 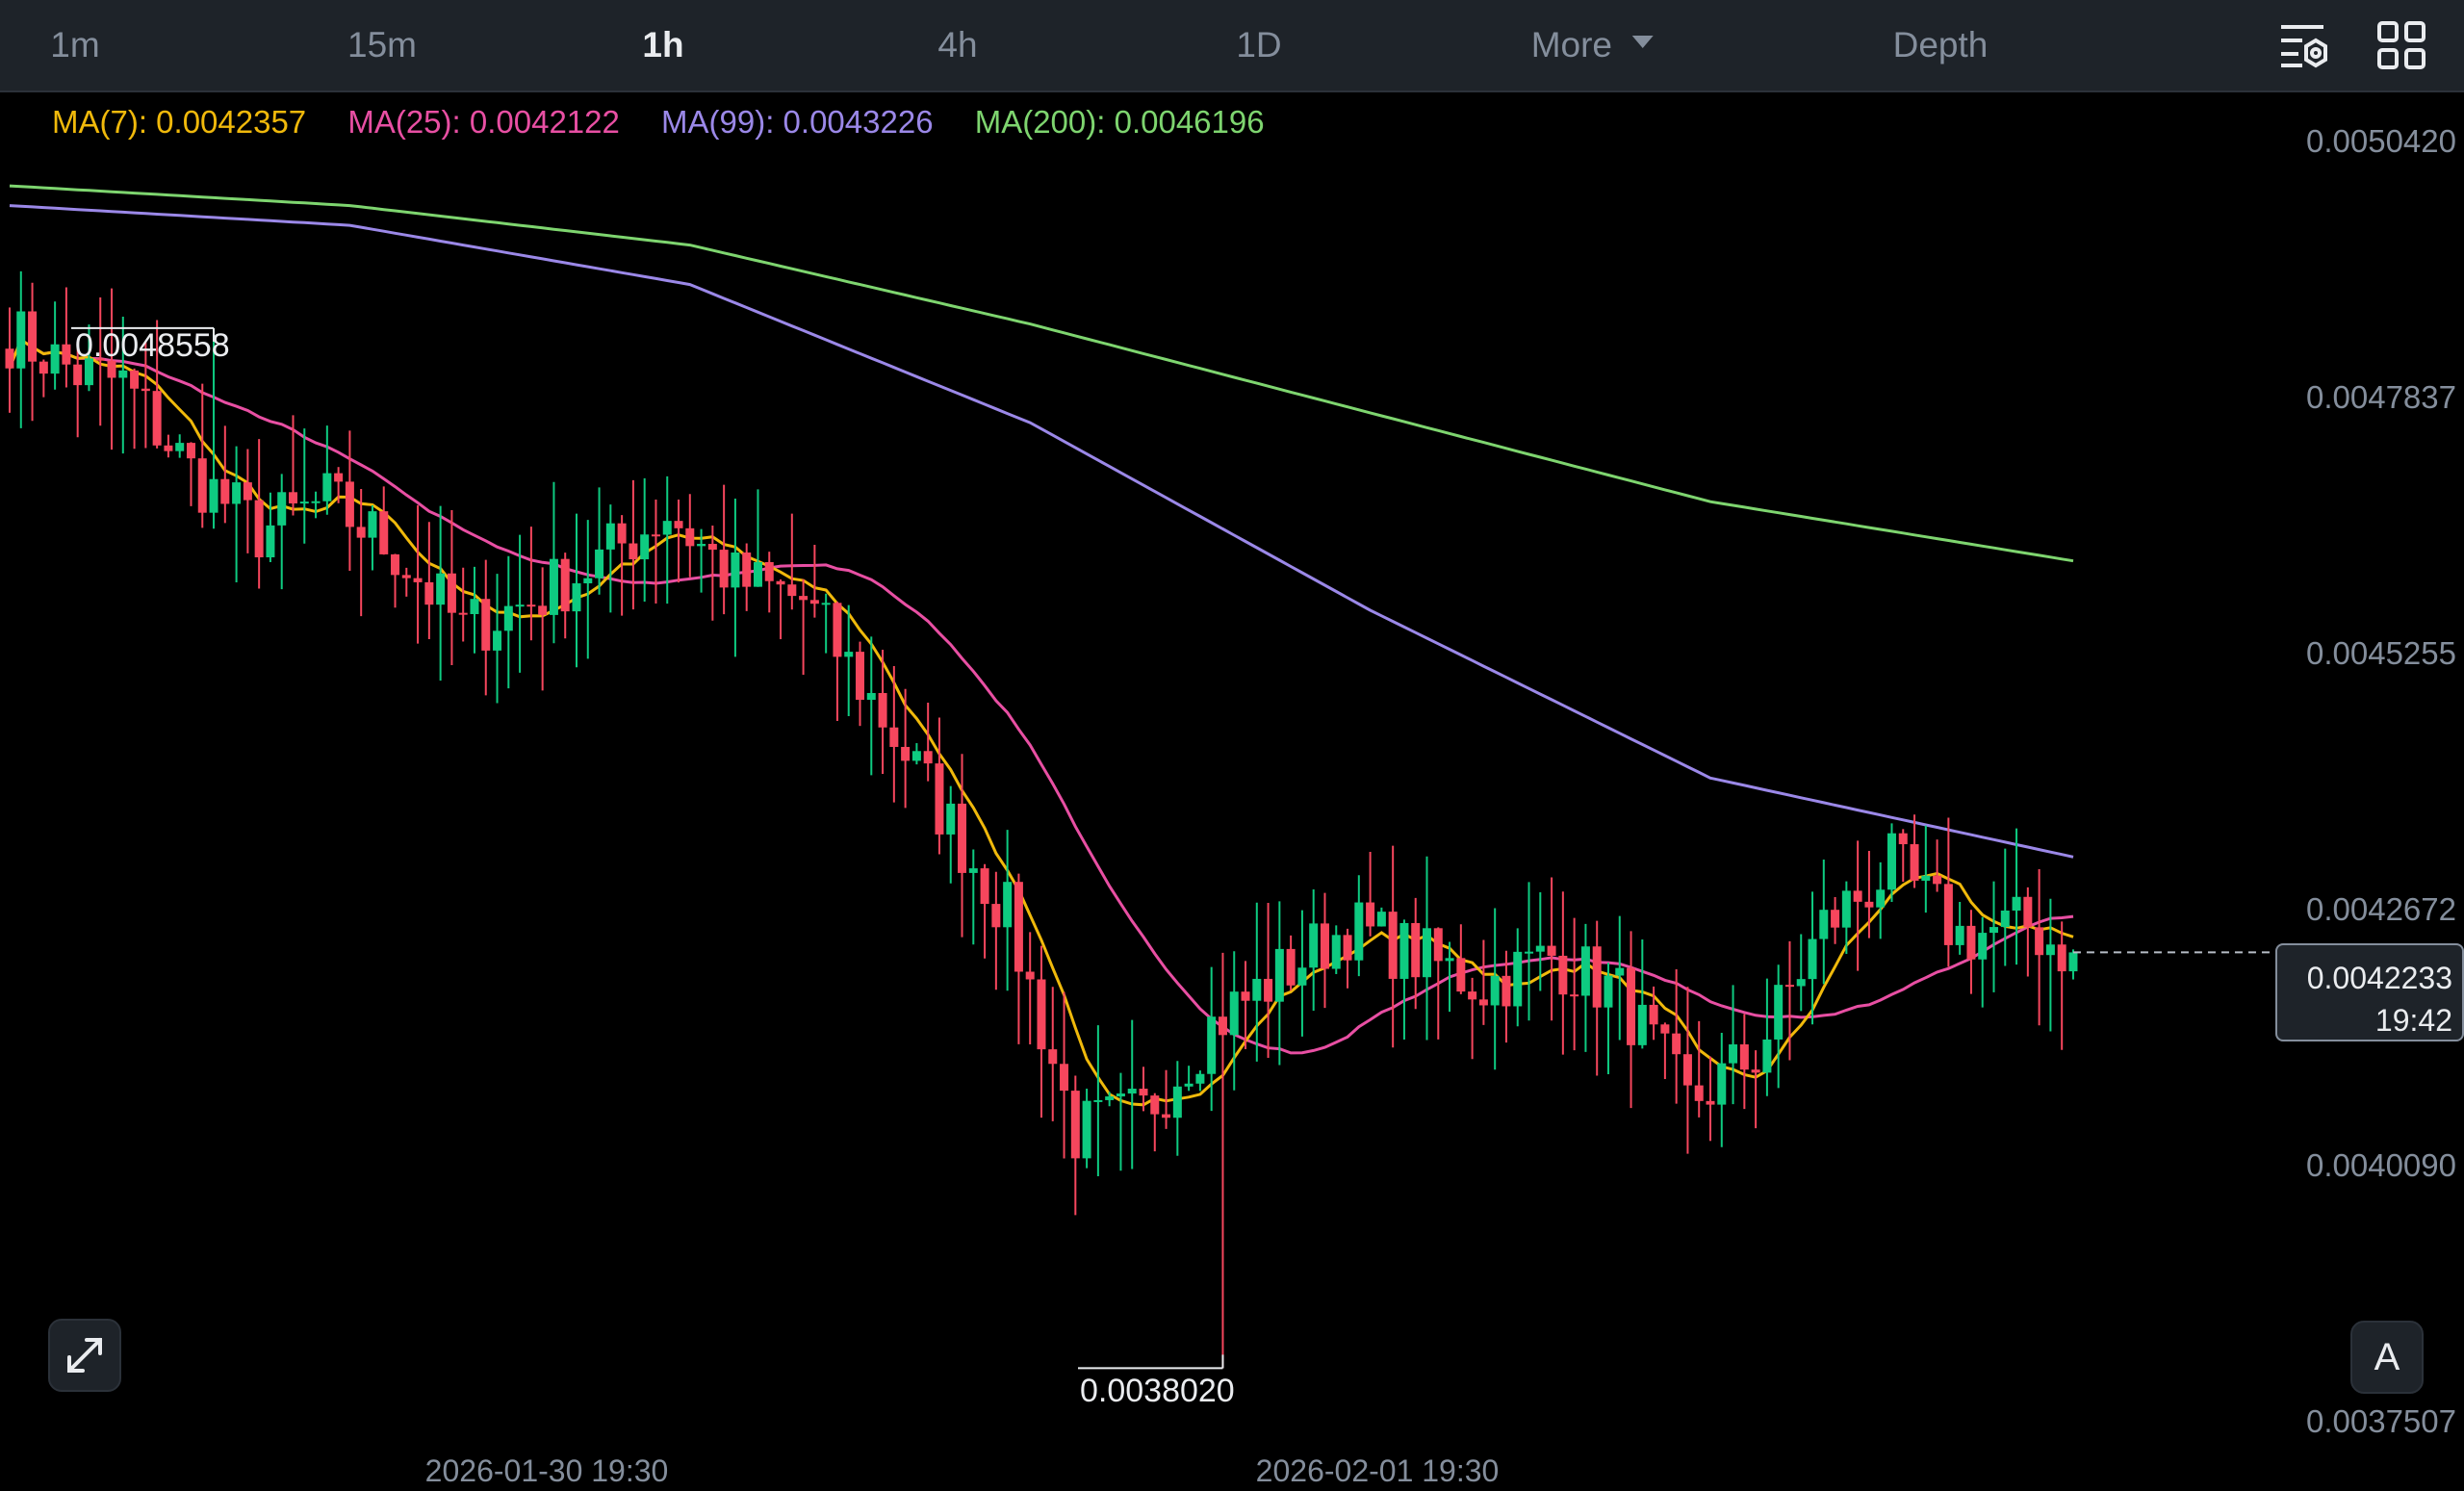 What do you see at coordinates (179, 122) in the screenshot?
I see `ma7-label: MA(7): 0.0042357` at bounding box center [179, 122].